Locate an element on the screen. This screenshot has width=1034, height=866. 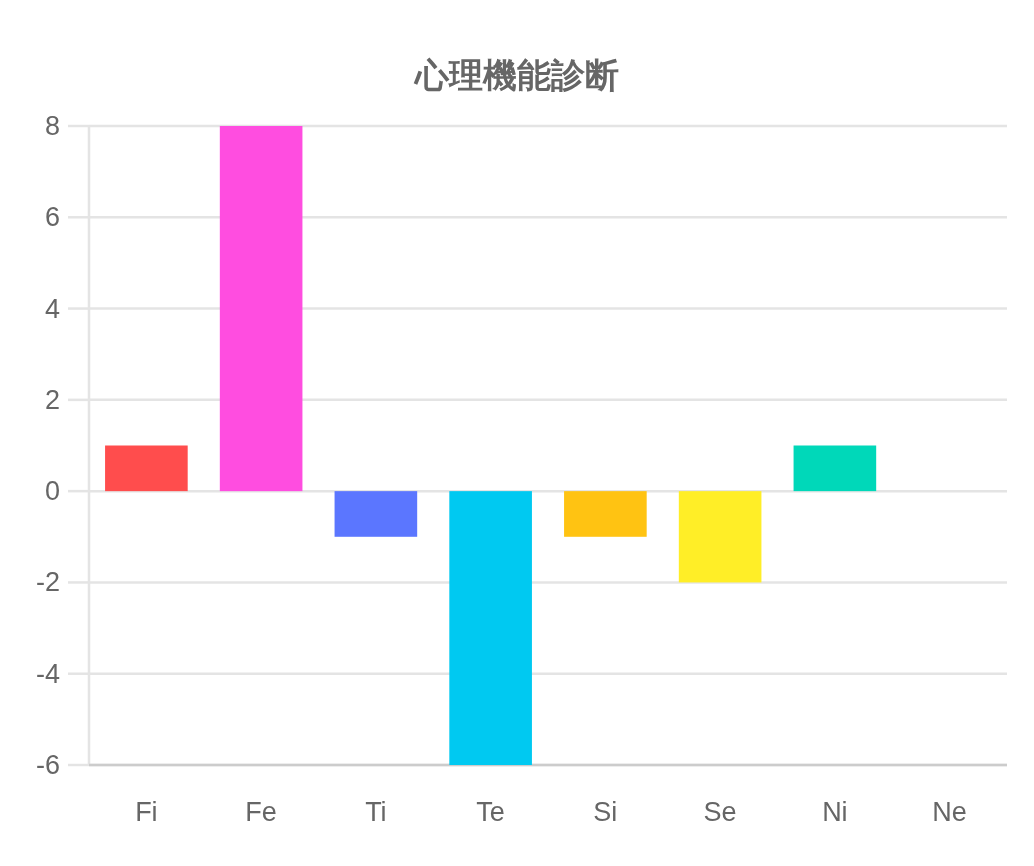
y-tick-label: -4 is located at coordinates (47, 673).